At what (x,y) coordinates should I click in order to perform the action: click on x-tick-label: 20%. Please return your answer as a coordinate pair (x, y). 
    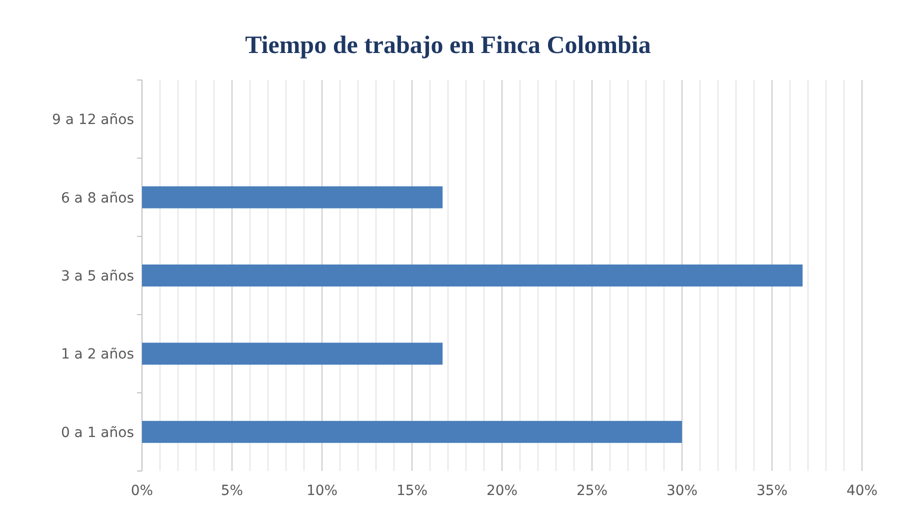
    Looking at the image, I should click on (502, 491).